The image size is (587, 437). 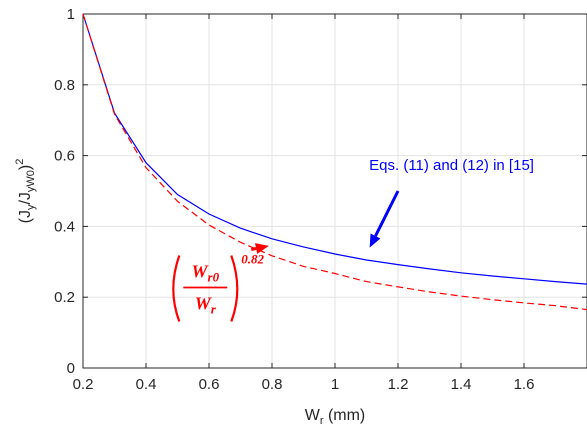 I want to click on formula-left-paren, so click(x=176, y=288).